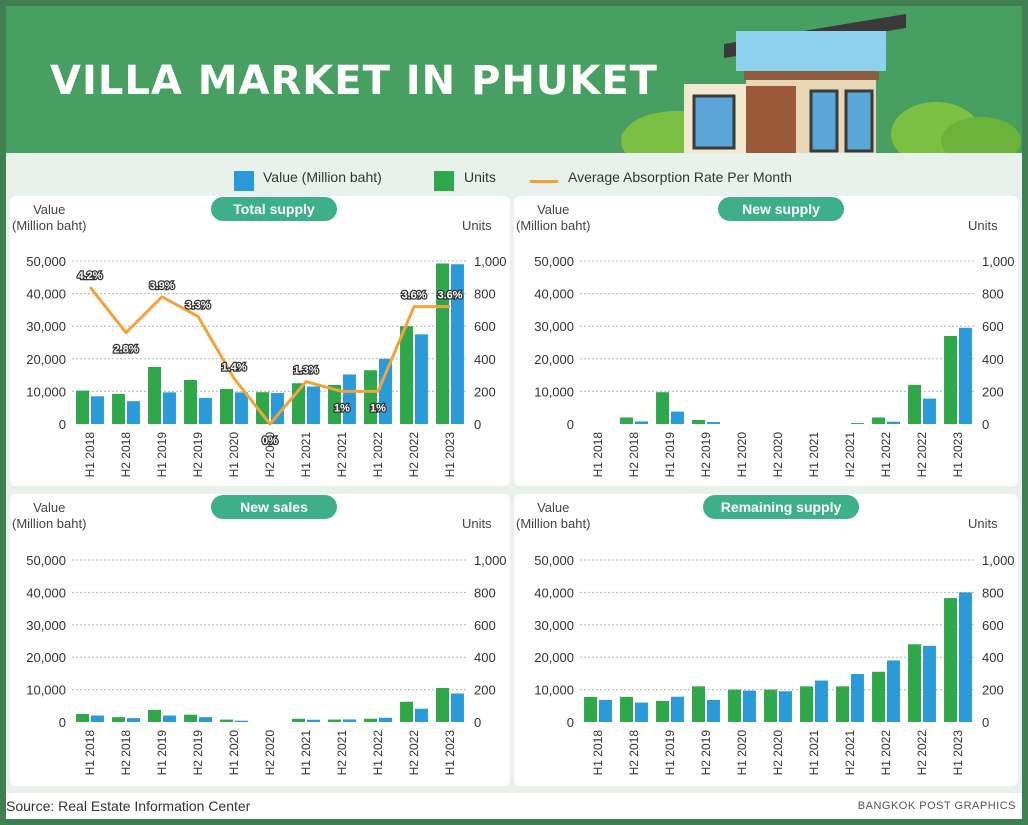 The height and width of the screenshot is (825, 1028). What do you see at coordinates (544, 181) in the screenshot?
I see `legend-rate-line` at bounding box center [544, 181].